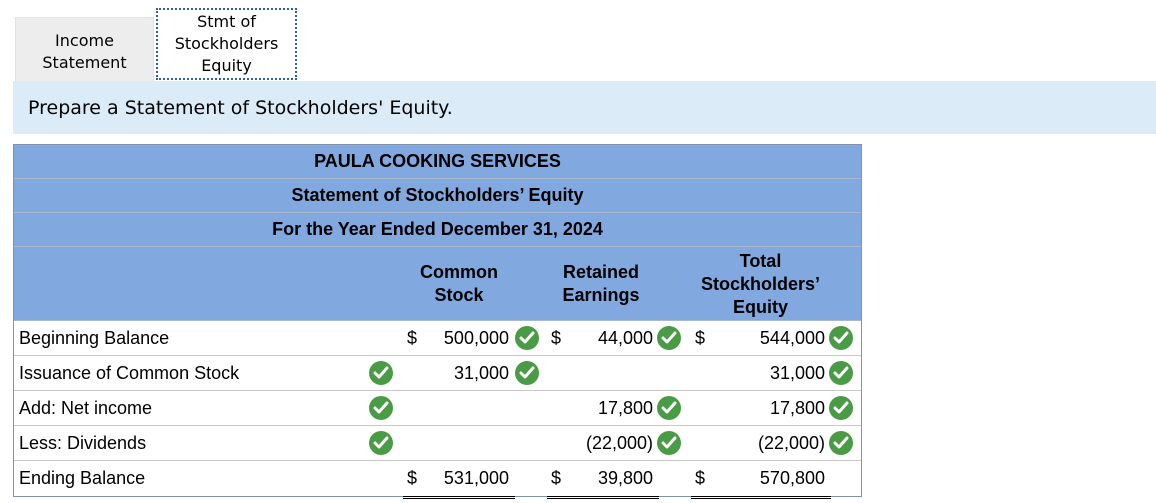 The height and width of the screenshot is (503, 1156). Describe the element at coordinates (437, 373) in the screenshot. I see `table-row: Issuance of Common Stock 31,000 31,000` at that location.